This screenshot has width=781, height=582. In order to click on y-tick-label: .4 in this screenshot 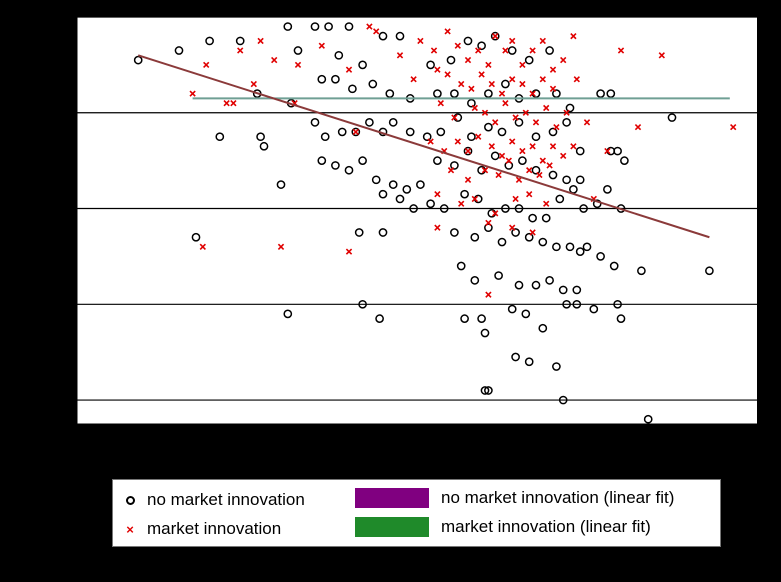, I will do `click(61, 304)`.